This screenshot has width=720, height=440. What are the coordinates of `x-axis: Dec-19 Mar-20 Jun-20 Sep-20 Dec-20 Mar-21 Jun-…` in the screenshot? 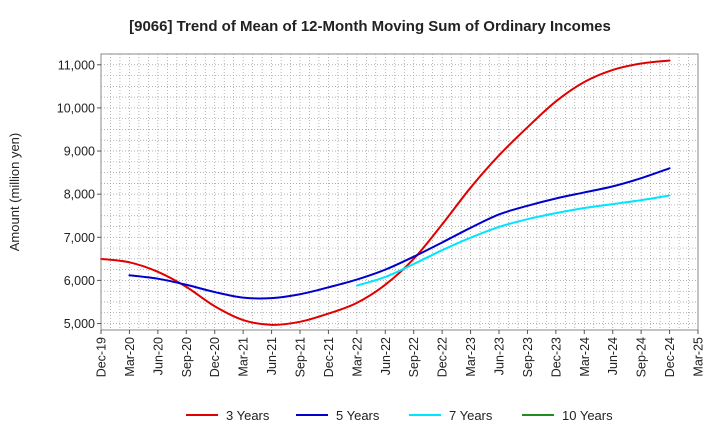 It's located at (400, 353).